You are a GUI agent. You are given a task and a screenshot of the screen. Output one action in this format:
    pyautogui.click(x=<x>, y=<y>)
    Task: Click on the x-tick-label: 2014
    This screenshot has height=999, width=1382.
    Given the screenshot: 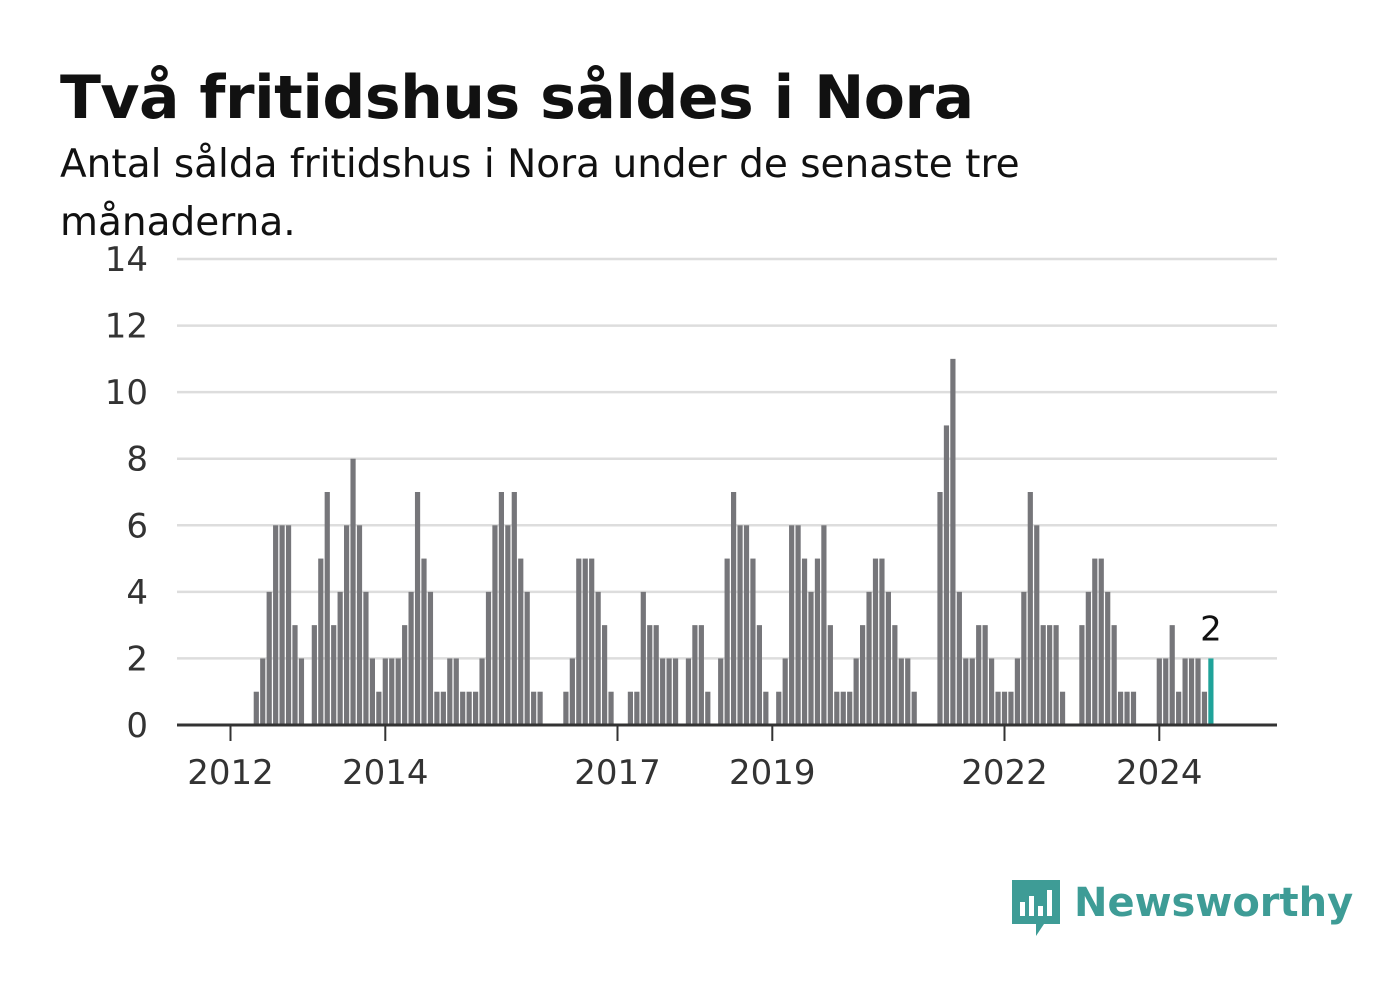 What is the action you would take?
    pyautogui.click(x=385, y=773)
    